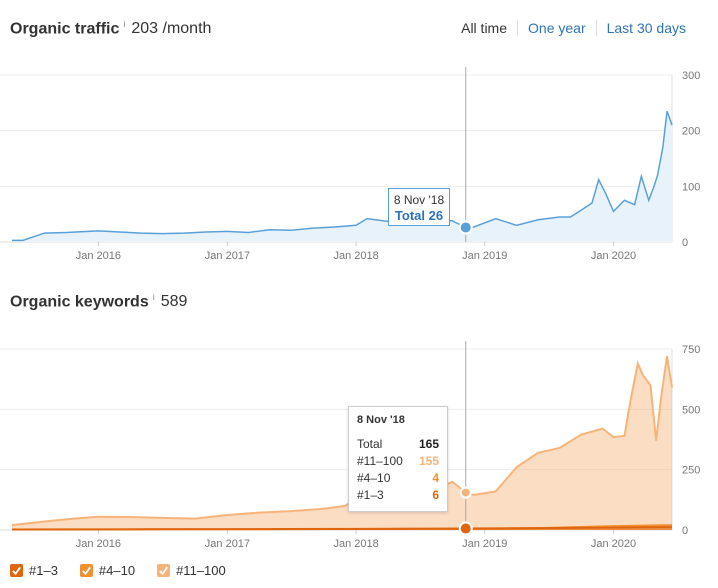  Describe the element at coordinates (428, 461) in the screenshot. I see `tooltip-value: 155` at that location.